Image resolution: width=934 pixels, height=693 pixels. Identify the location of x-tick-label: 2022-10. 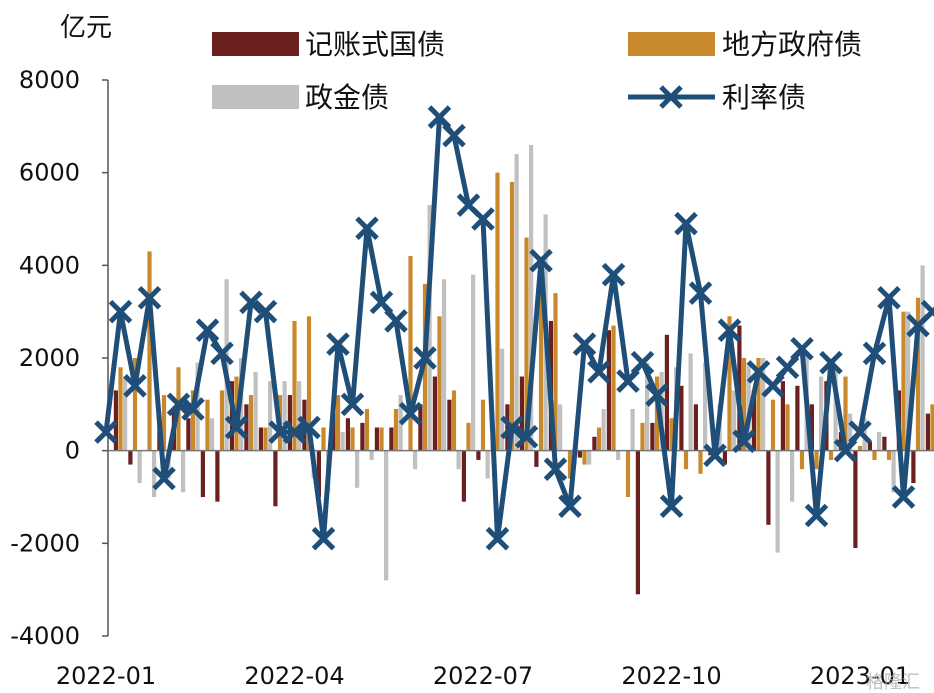
(671, 676).